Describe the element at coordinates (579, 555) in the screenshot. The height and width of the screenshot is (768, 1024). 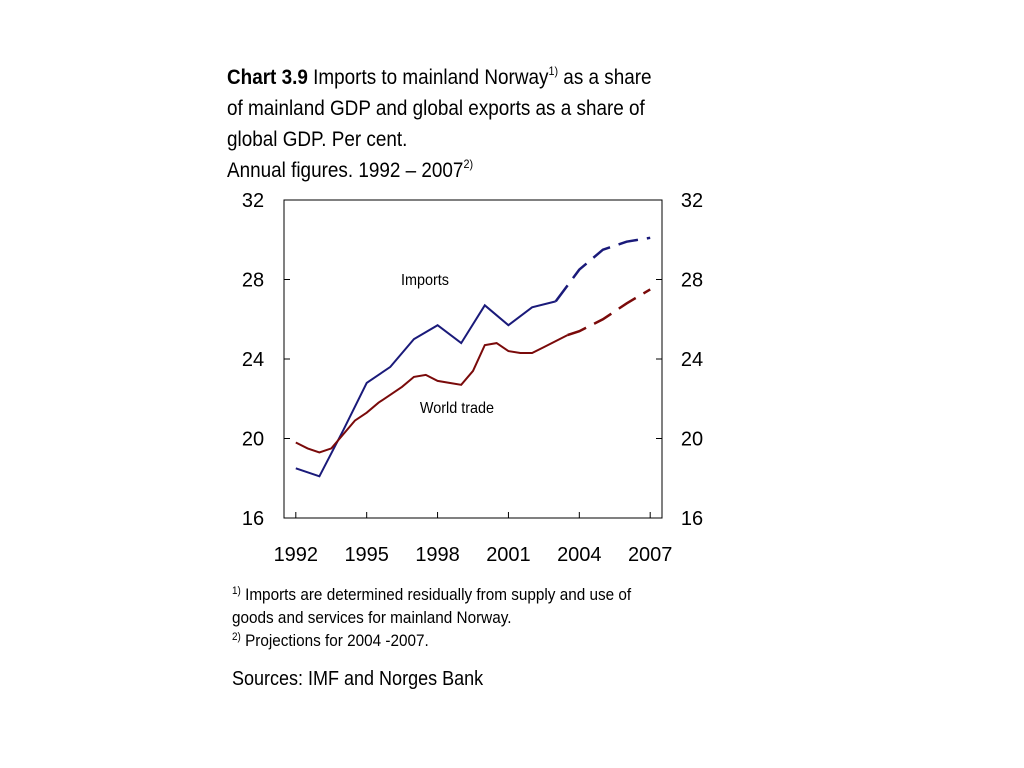
I see `x-tick-label: 2004` at that location.